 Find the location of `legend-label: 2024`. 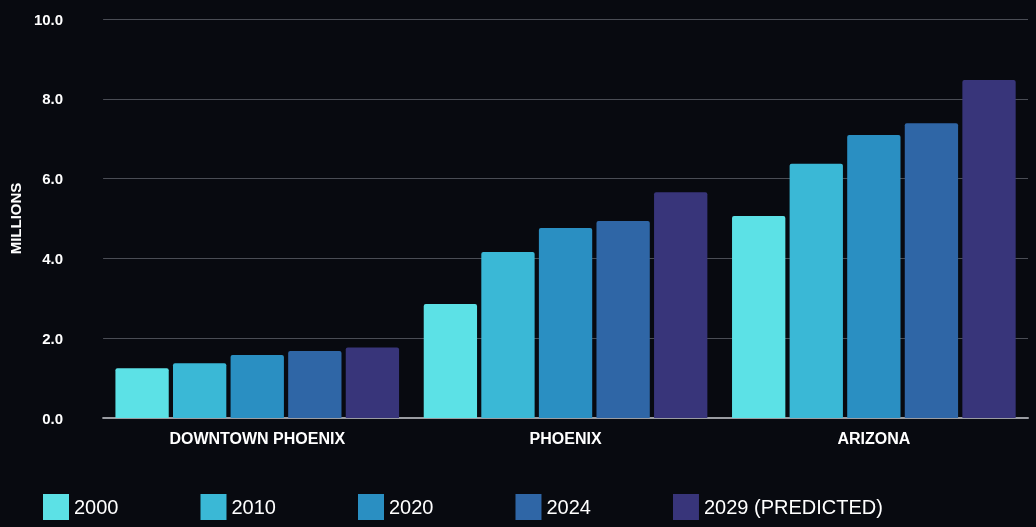

legend-label: 2024 is located at coordinates (568, 507).